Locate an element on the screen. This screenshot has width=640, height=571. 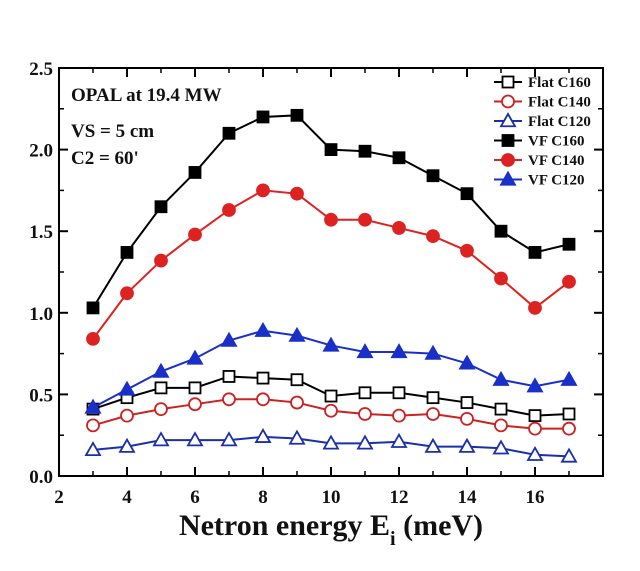
y-tick-label: 0.5 is located at coordinates (41, 395).